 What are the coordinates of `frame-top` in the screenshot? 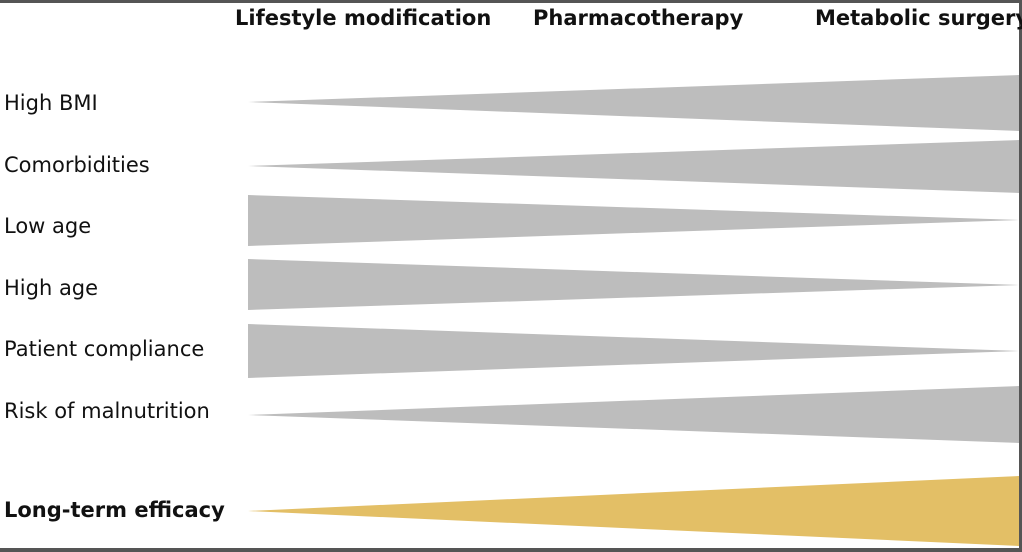 It's located at (511, 1).